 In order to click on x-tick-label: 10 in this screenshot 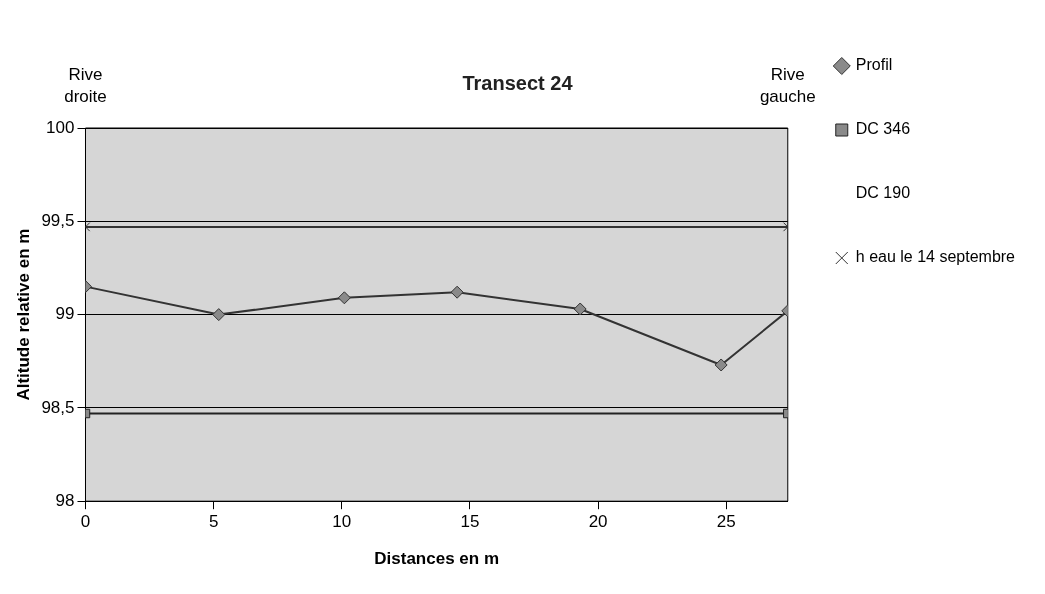, I will do `click(342, 522)`.